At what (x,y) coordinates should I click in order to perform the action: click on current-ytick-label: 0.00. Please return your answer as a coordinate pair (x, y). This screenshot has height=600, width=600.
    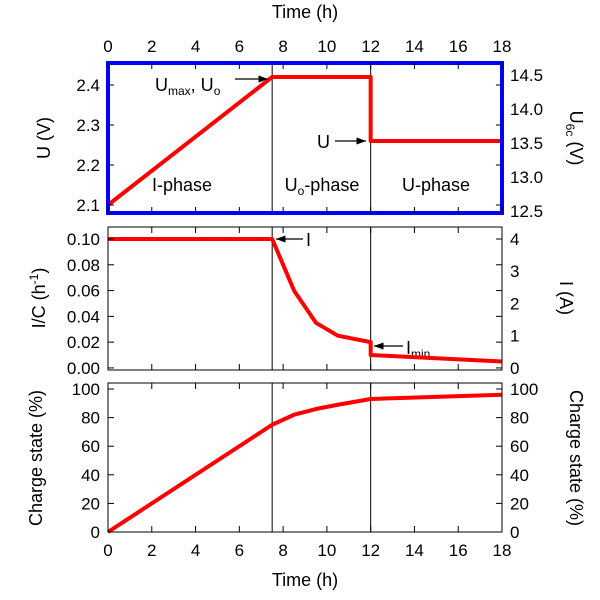
    Looking at the image, I should click on (83, 368).